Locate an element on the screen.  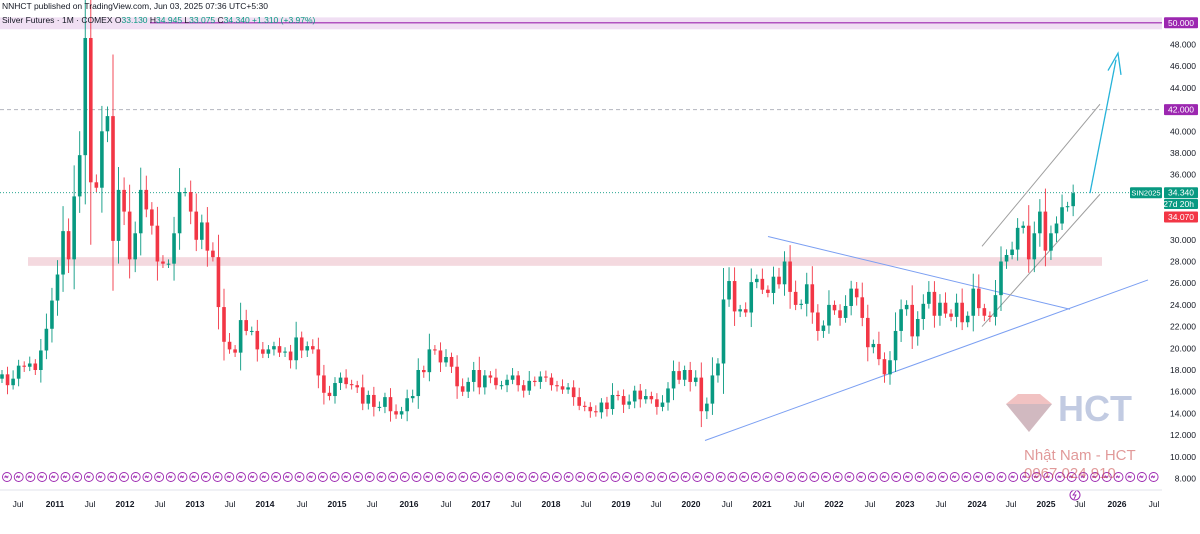
low-label: L is located at coordinates (187, 20).